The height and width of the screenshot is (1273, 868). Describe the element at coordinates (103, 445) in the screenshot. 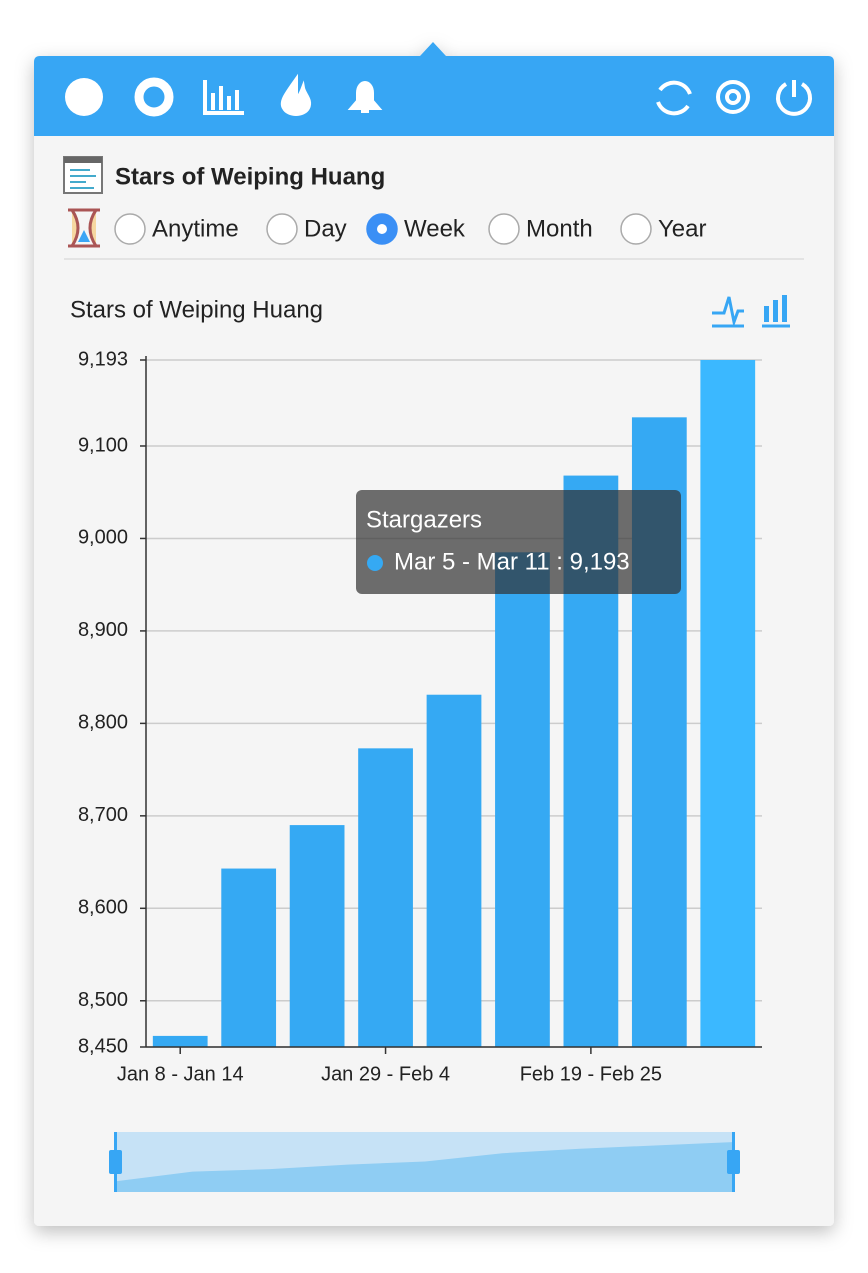

I see `y-tick-label: 9,100` at that location.